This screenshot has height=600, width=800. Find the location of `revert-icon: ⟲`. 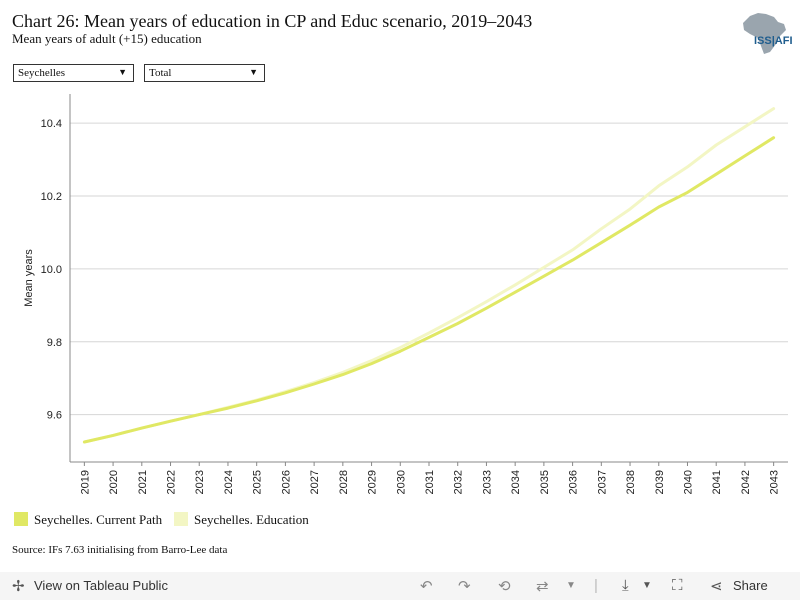

revert-icon: ⟲ is located at coordinates (504, 586).